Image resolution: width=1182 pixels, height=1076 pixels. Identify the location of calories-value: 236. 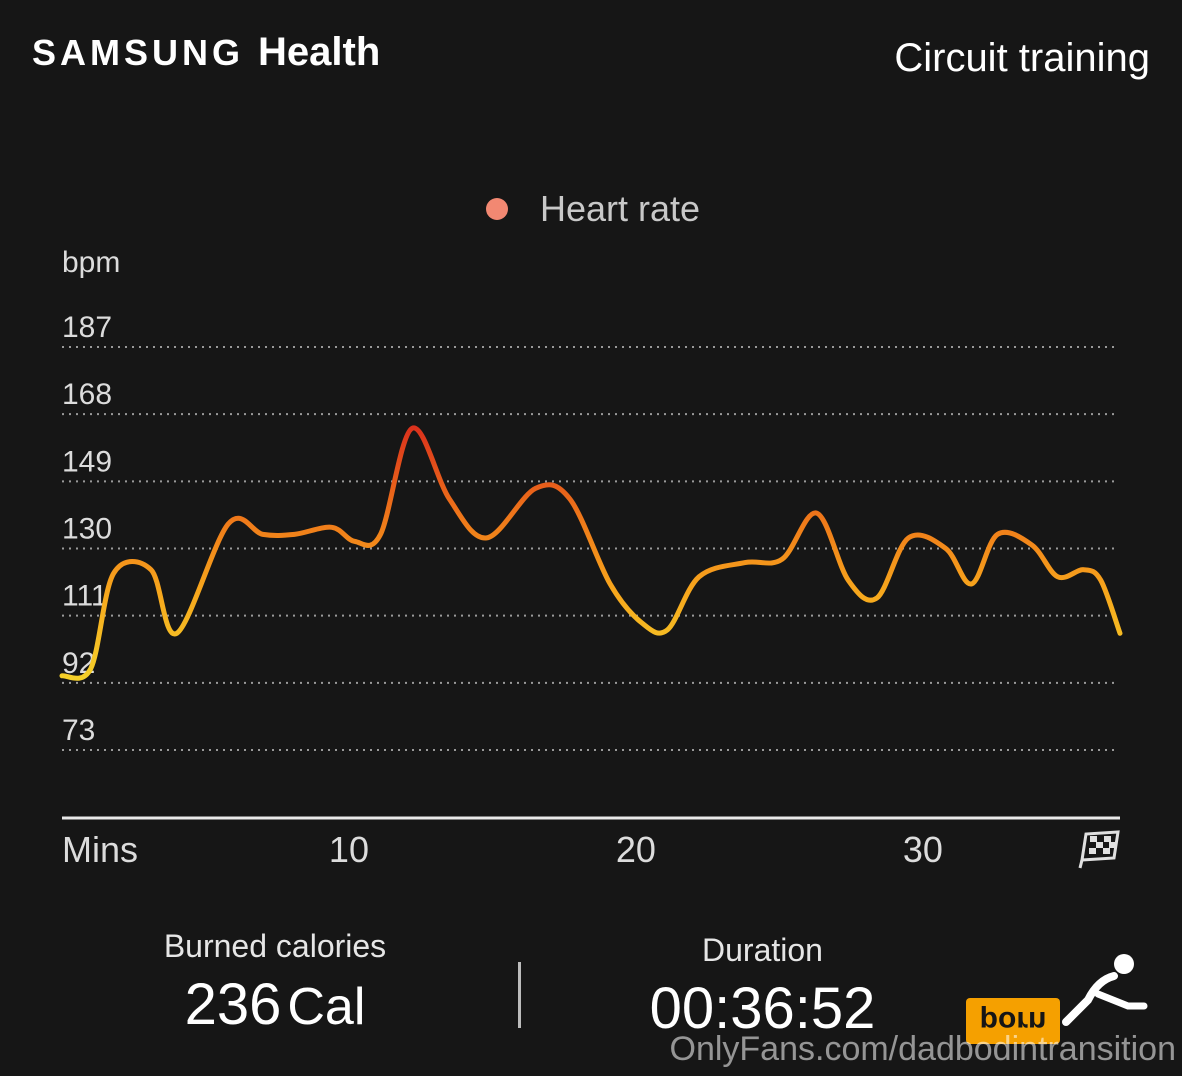
(233, 1004).